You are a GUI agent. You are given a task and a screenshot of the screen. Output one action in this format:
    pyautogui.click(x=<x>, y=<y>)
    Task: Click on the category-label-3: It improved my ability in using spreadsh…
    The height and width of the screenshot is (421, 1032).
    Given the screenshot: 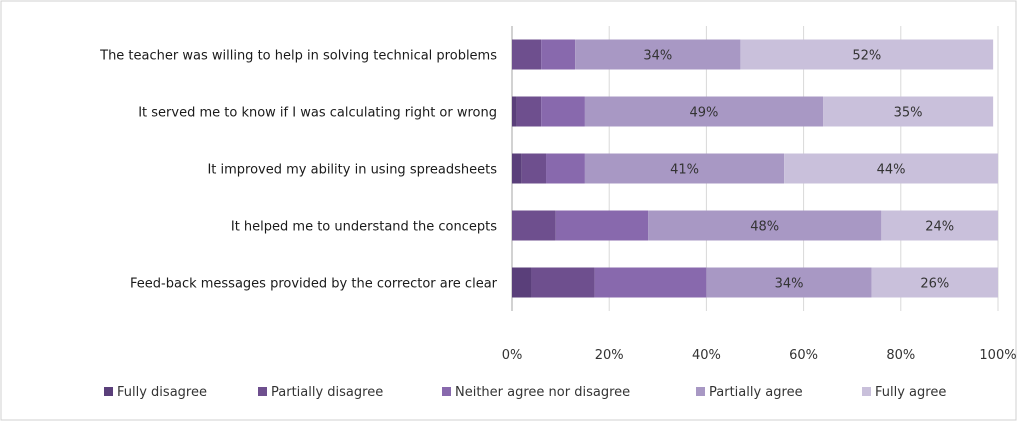 What is the action you would take?
    pyautogui.click(x=352, y=170)
    